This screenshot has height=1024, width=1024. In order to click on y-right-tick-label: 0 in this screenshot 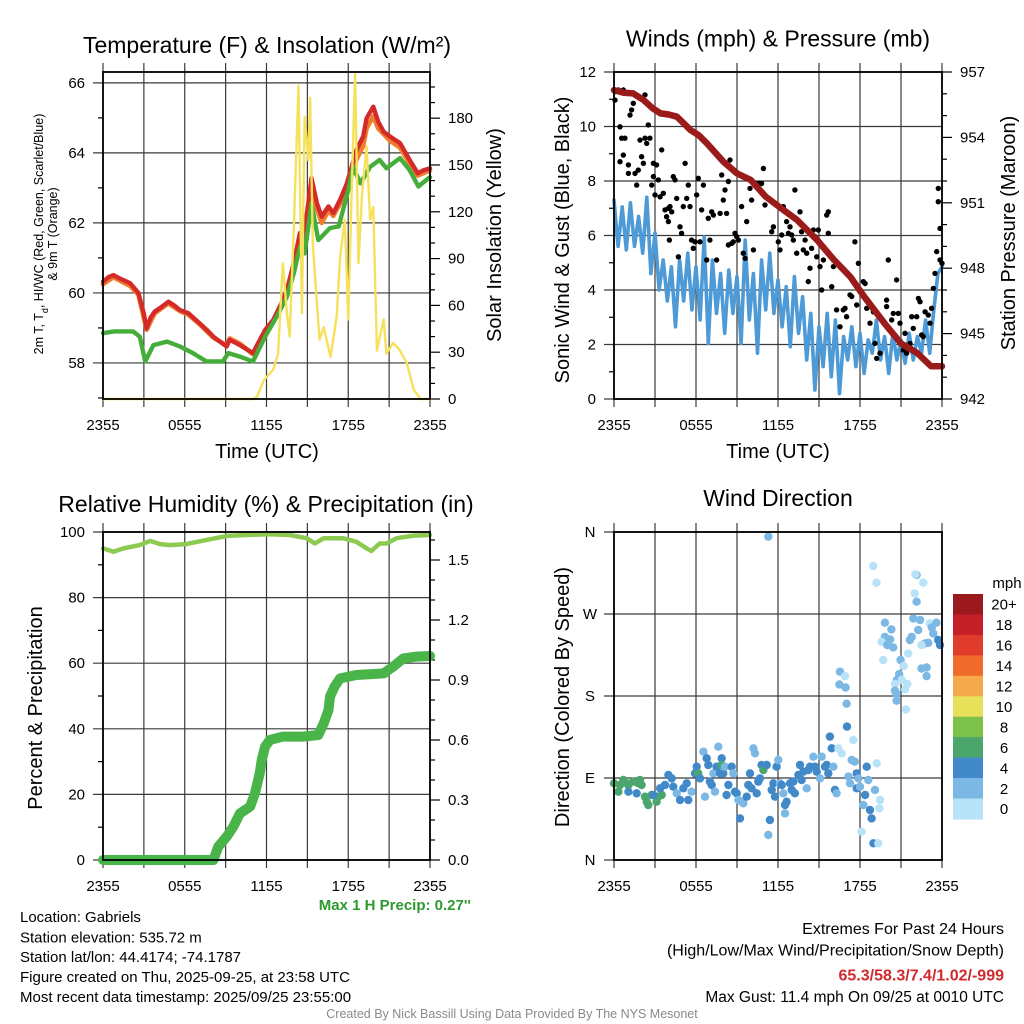, I will do `click(452, 399)`.